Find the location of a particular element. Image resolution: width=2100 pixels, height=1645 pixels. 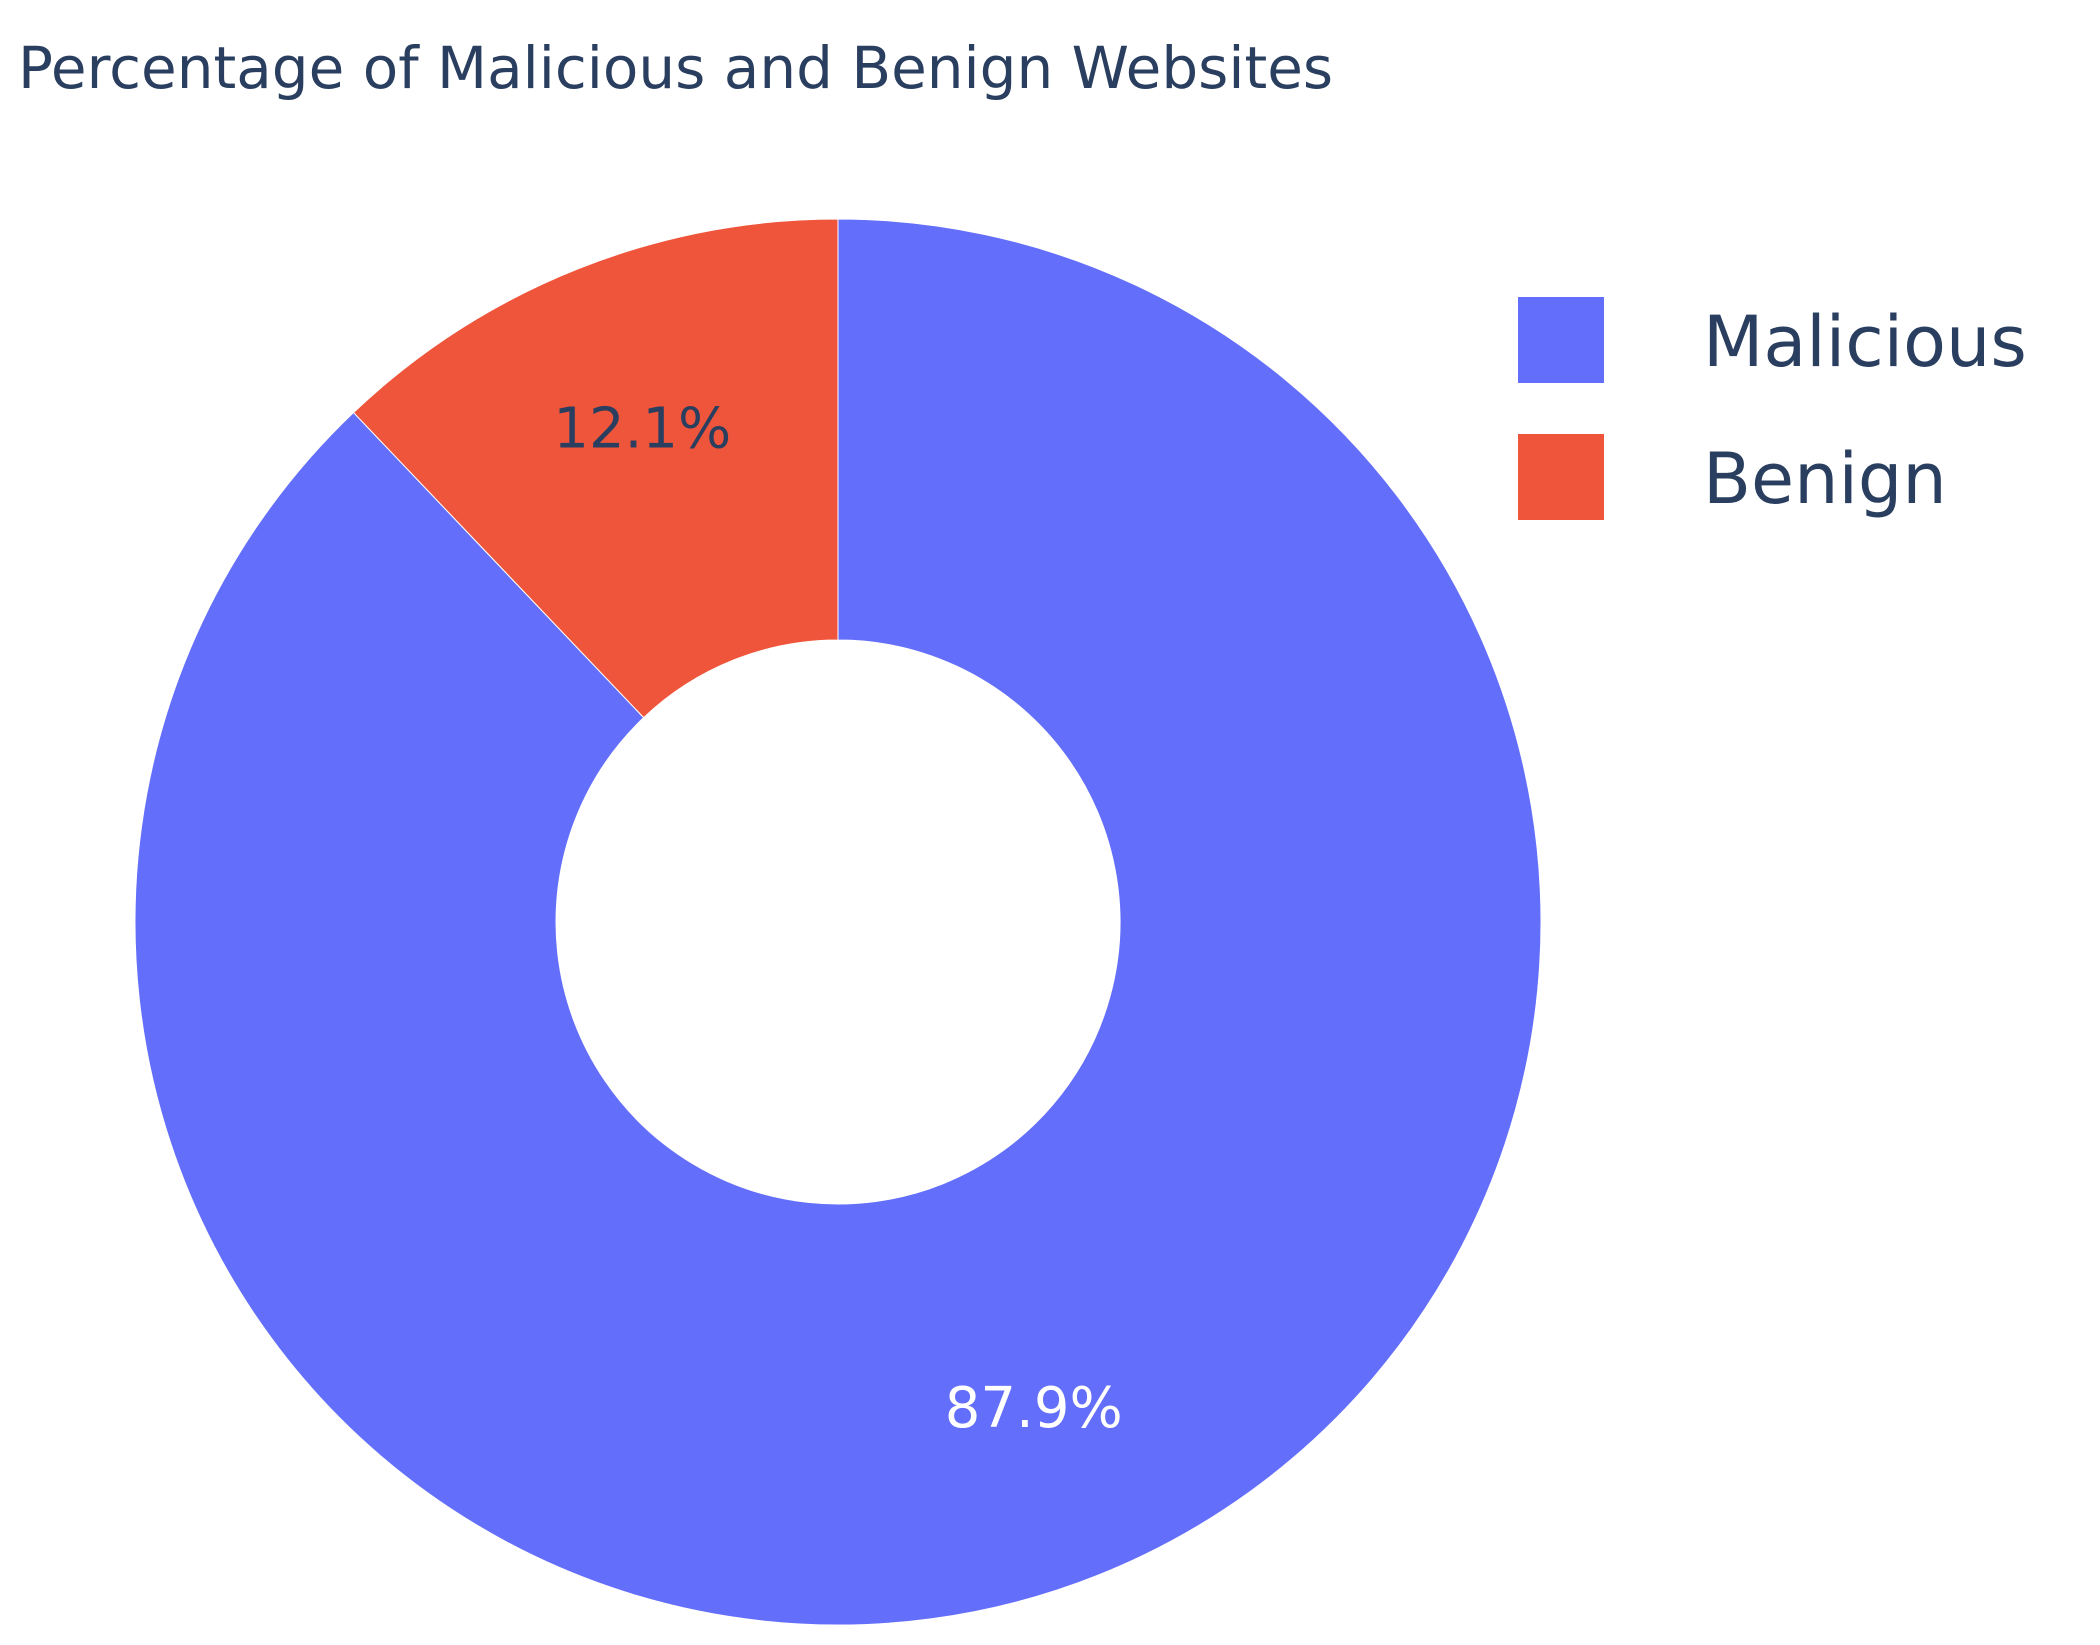

legend-swatch-malicious is located at coordinates (1561, 340).